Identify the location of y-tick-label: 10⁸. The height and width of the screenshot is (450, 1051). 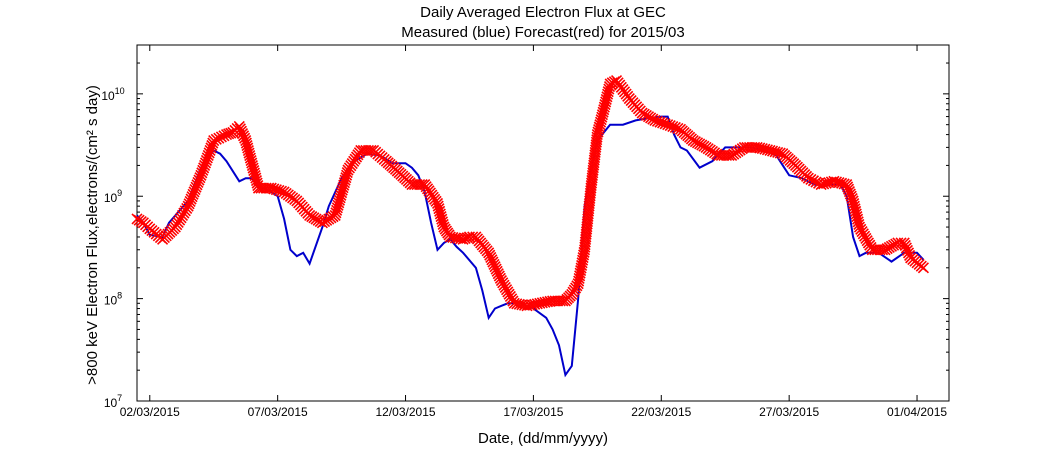
(113, 299).